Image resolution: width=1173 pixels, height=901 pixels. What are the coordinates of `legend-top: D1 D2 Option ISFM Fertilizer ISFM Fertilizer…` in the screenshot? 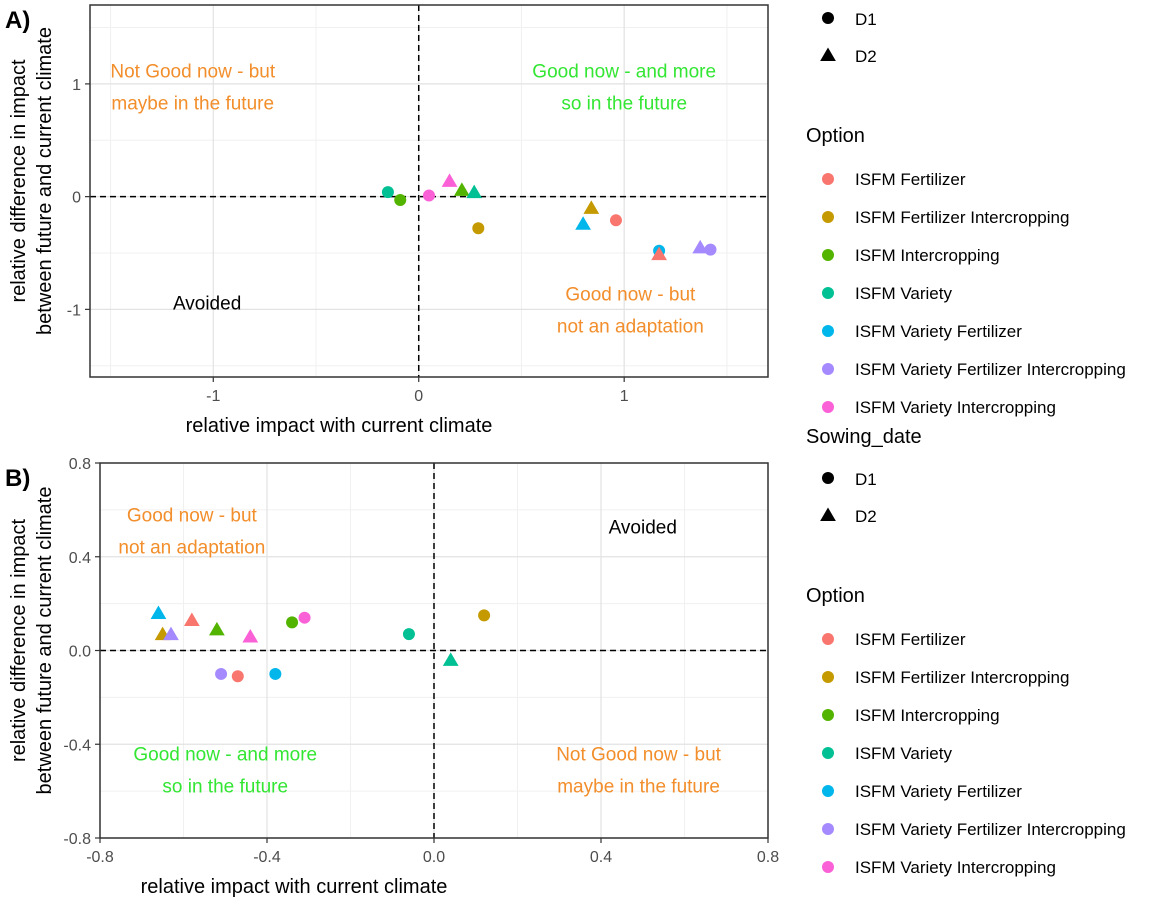 It's located at (966, 213).